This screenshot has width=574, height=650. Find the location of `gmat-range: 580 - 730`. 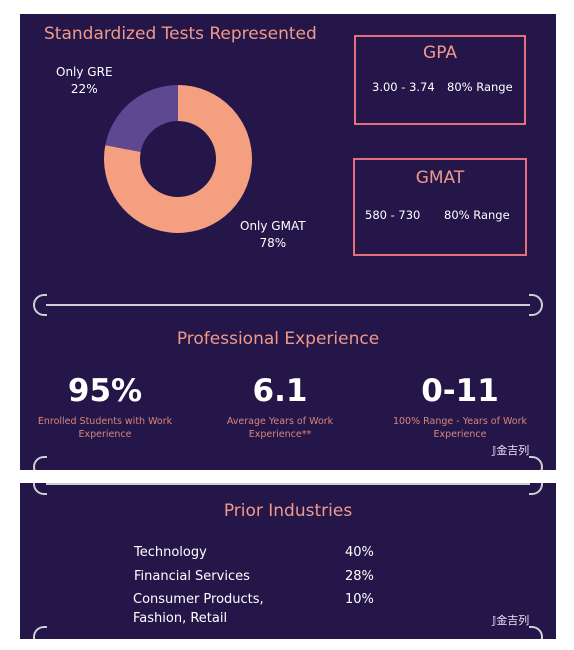

gmat-range: 580 - 730 is located at coordinates (393, 215).